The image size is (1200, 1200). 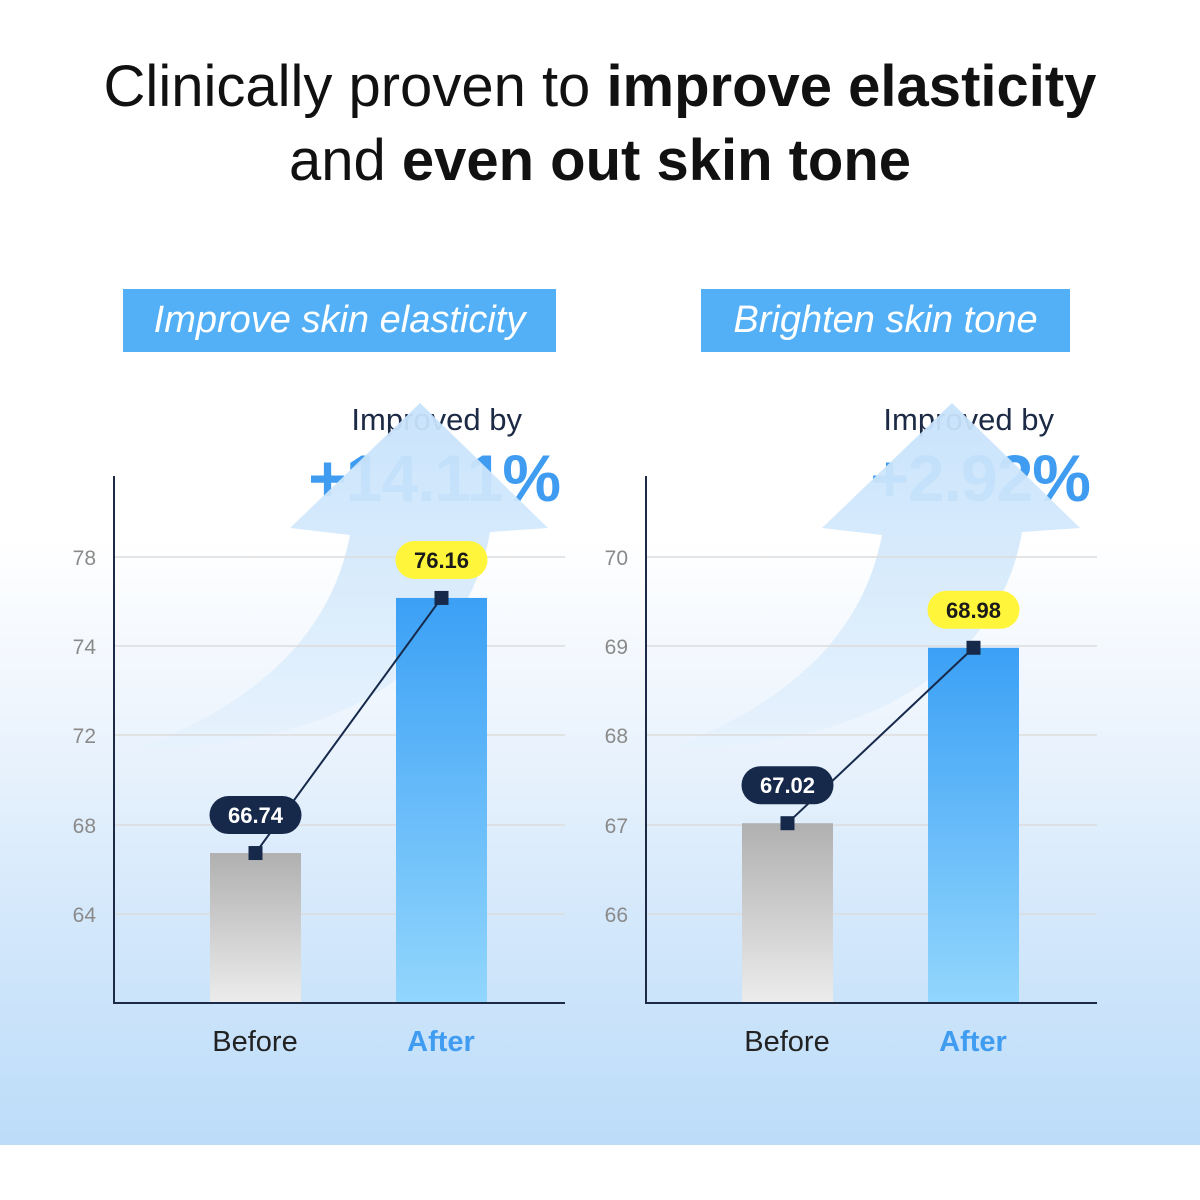 What do you see at coordinates (85, 647) in the screenshot?
I see `y-tick-label: 74` at bounding box center [85, 647].